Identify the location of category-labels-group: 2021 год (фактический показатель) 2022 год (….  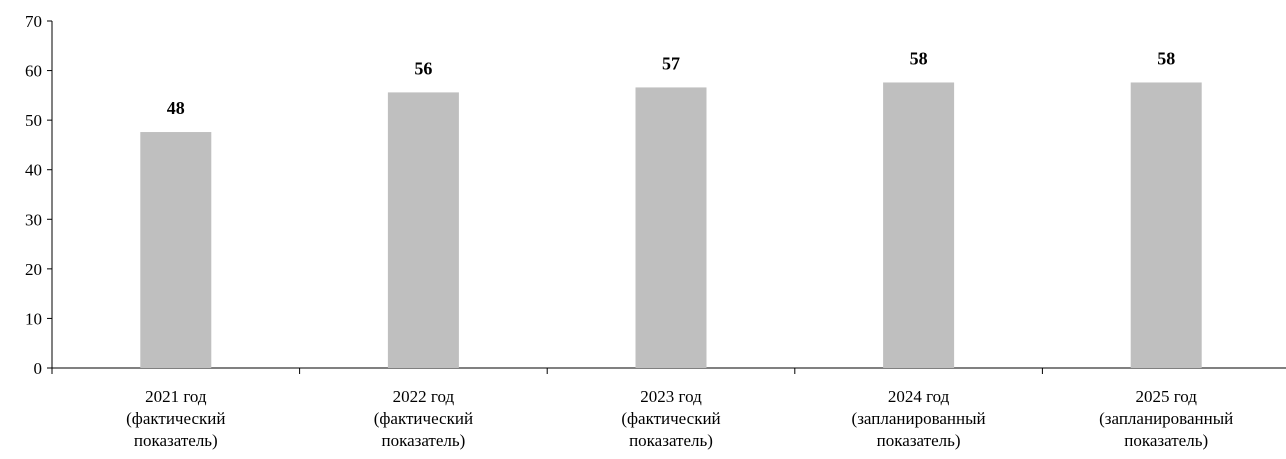
(679, 418).